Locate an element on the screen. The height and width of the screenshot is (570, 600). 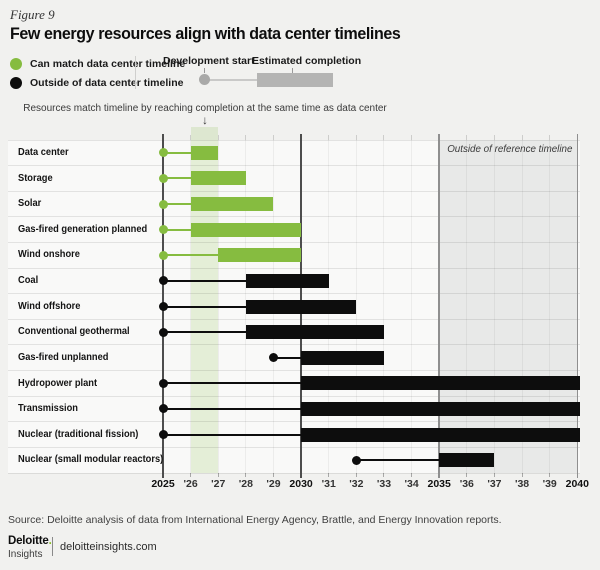
top-tick-2037 is located at coordinates (494, 137).